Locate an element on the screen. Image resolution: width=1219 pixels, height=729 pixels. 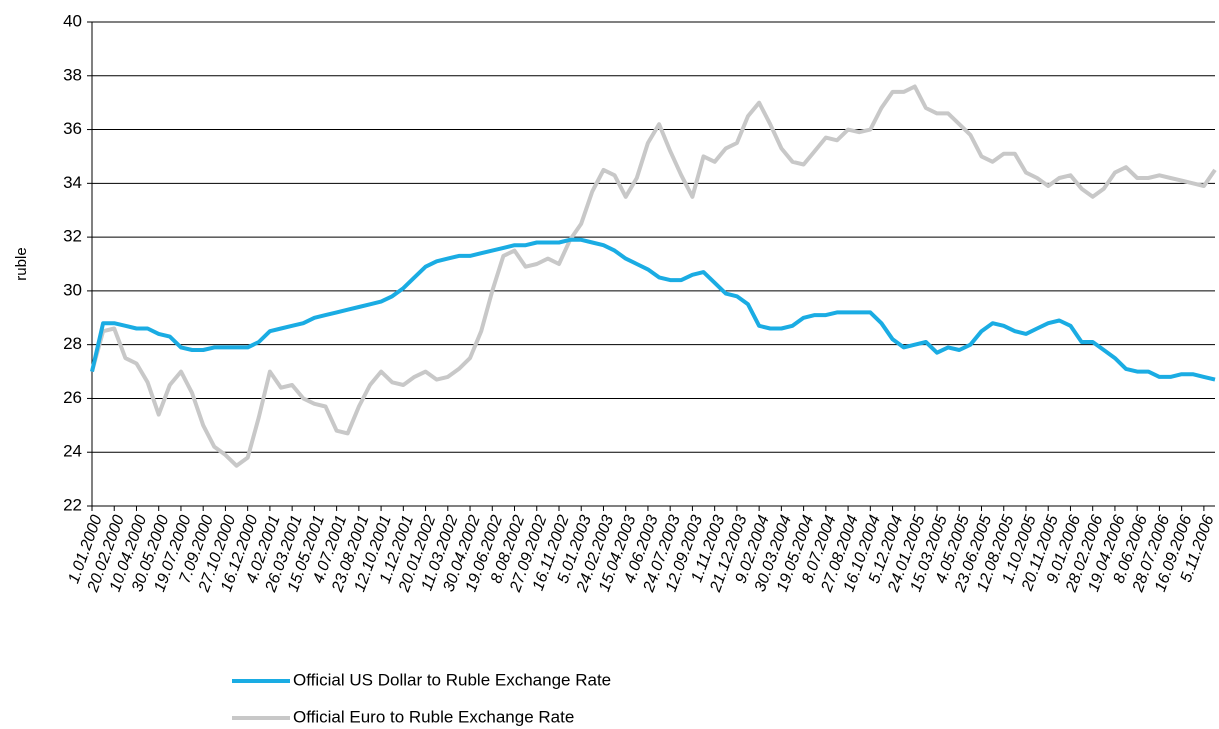
y-tick-label: 28 is located at coordinates (72, 343).